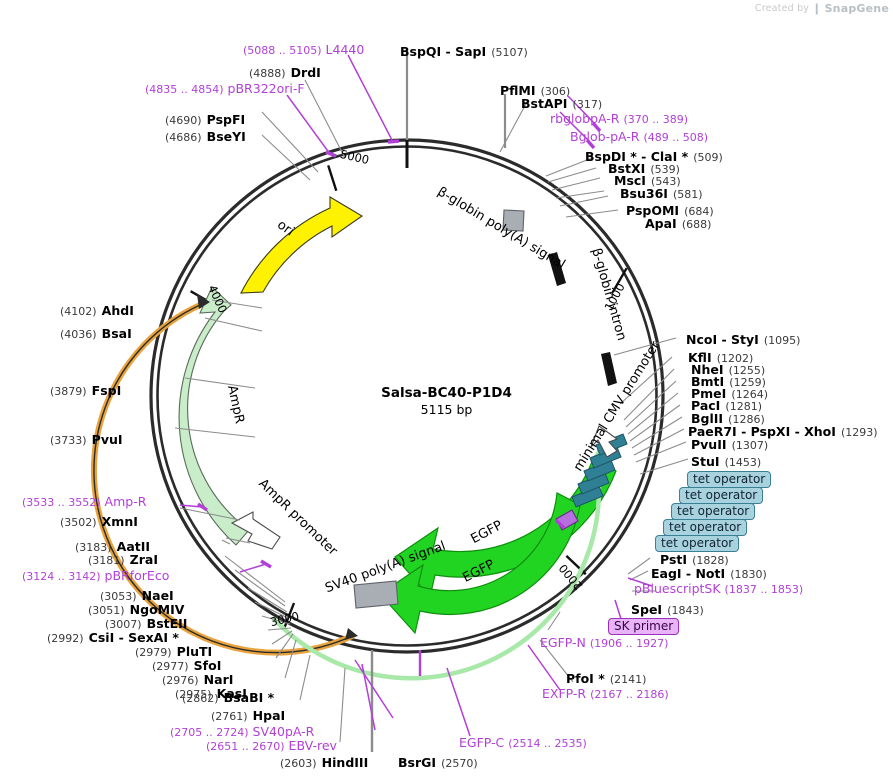  I want to click on plasmid-size: 5115 bp, so click(446, 409).